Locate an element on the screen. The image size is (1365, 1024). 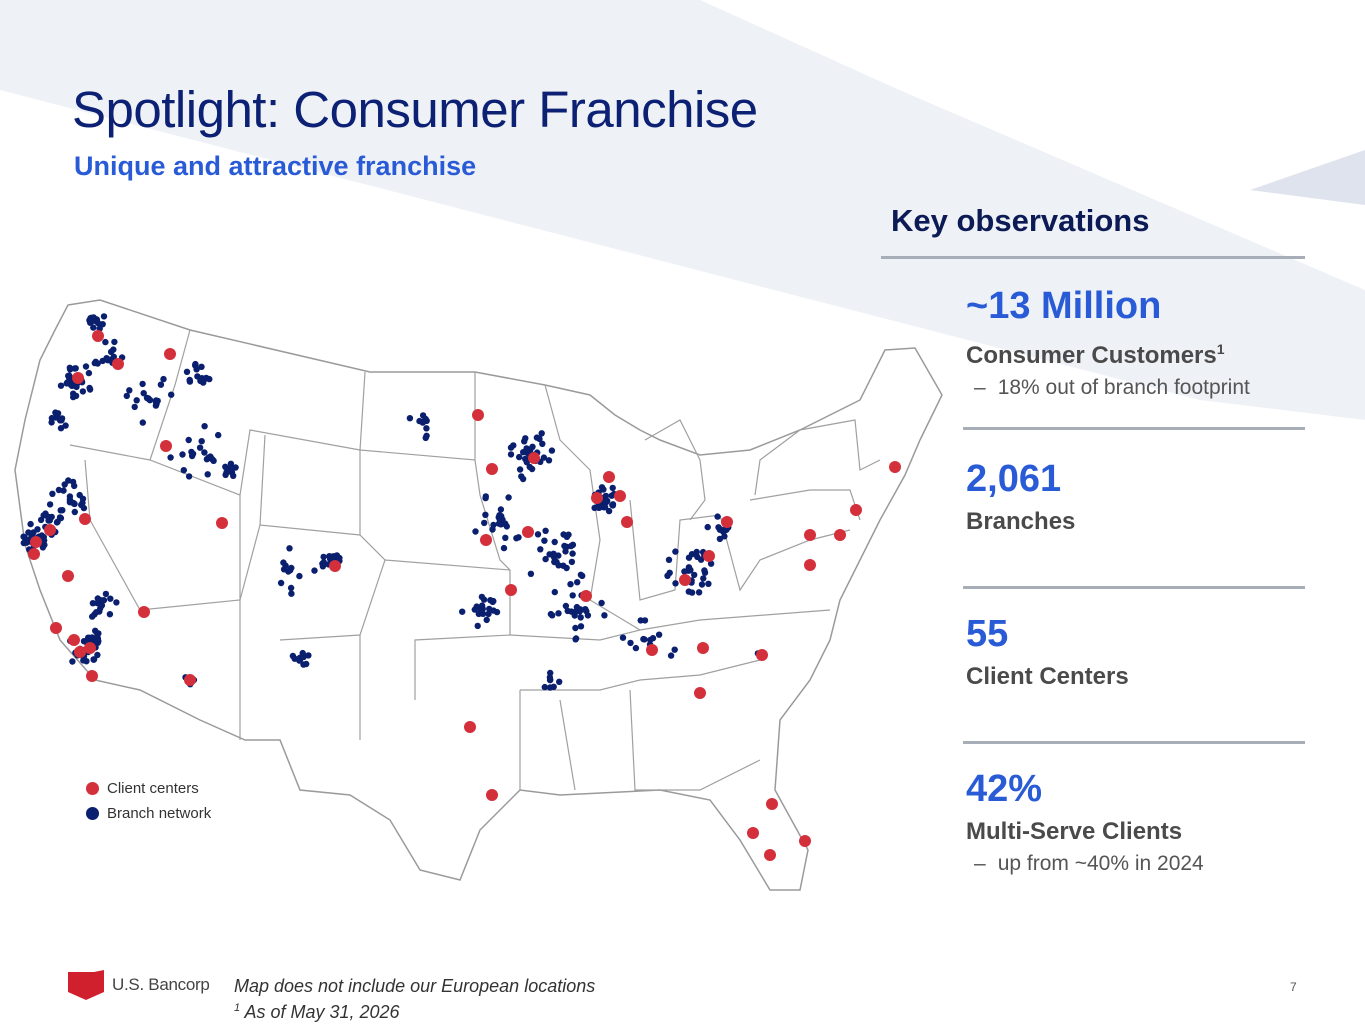
legend-branch-network: Branch network is located at coordinates (148, 813).